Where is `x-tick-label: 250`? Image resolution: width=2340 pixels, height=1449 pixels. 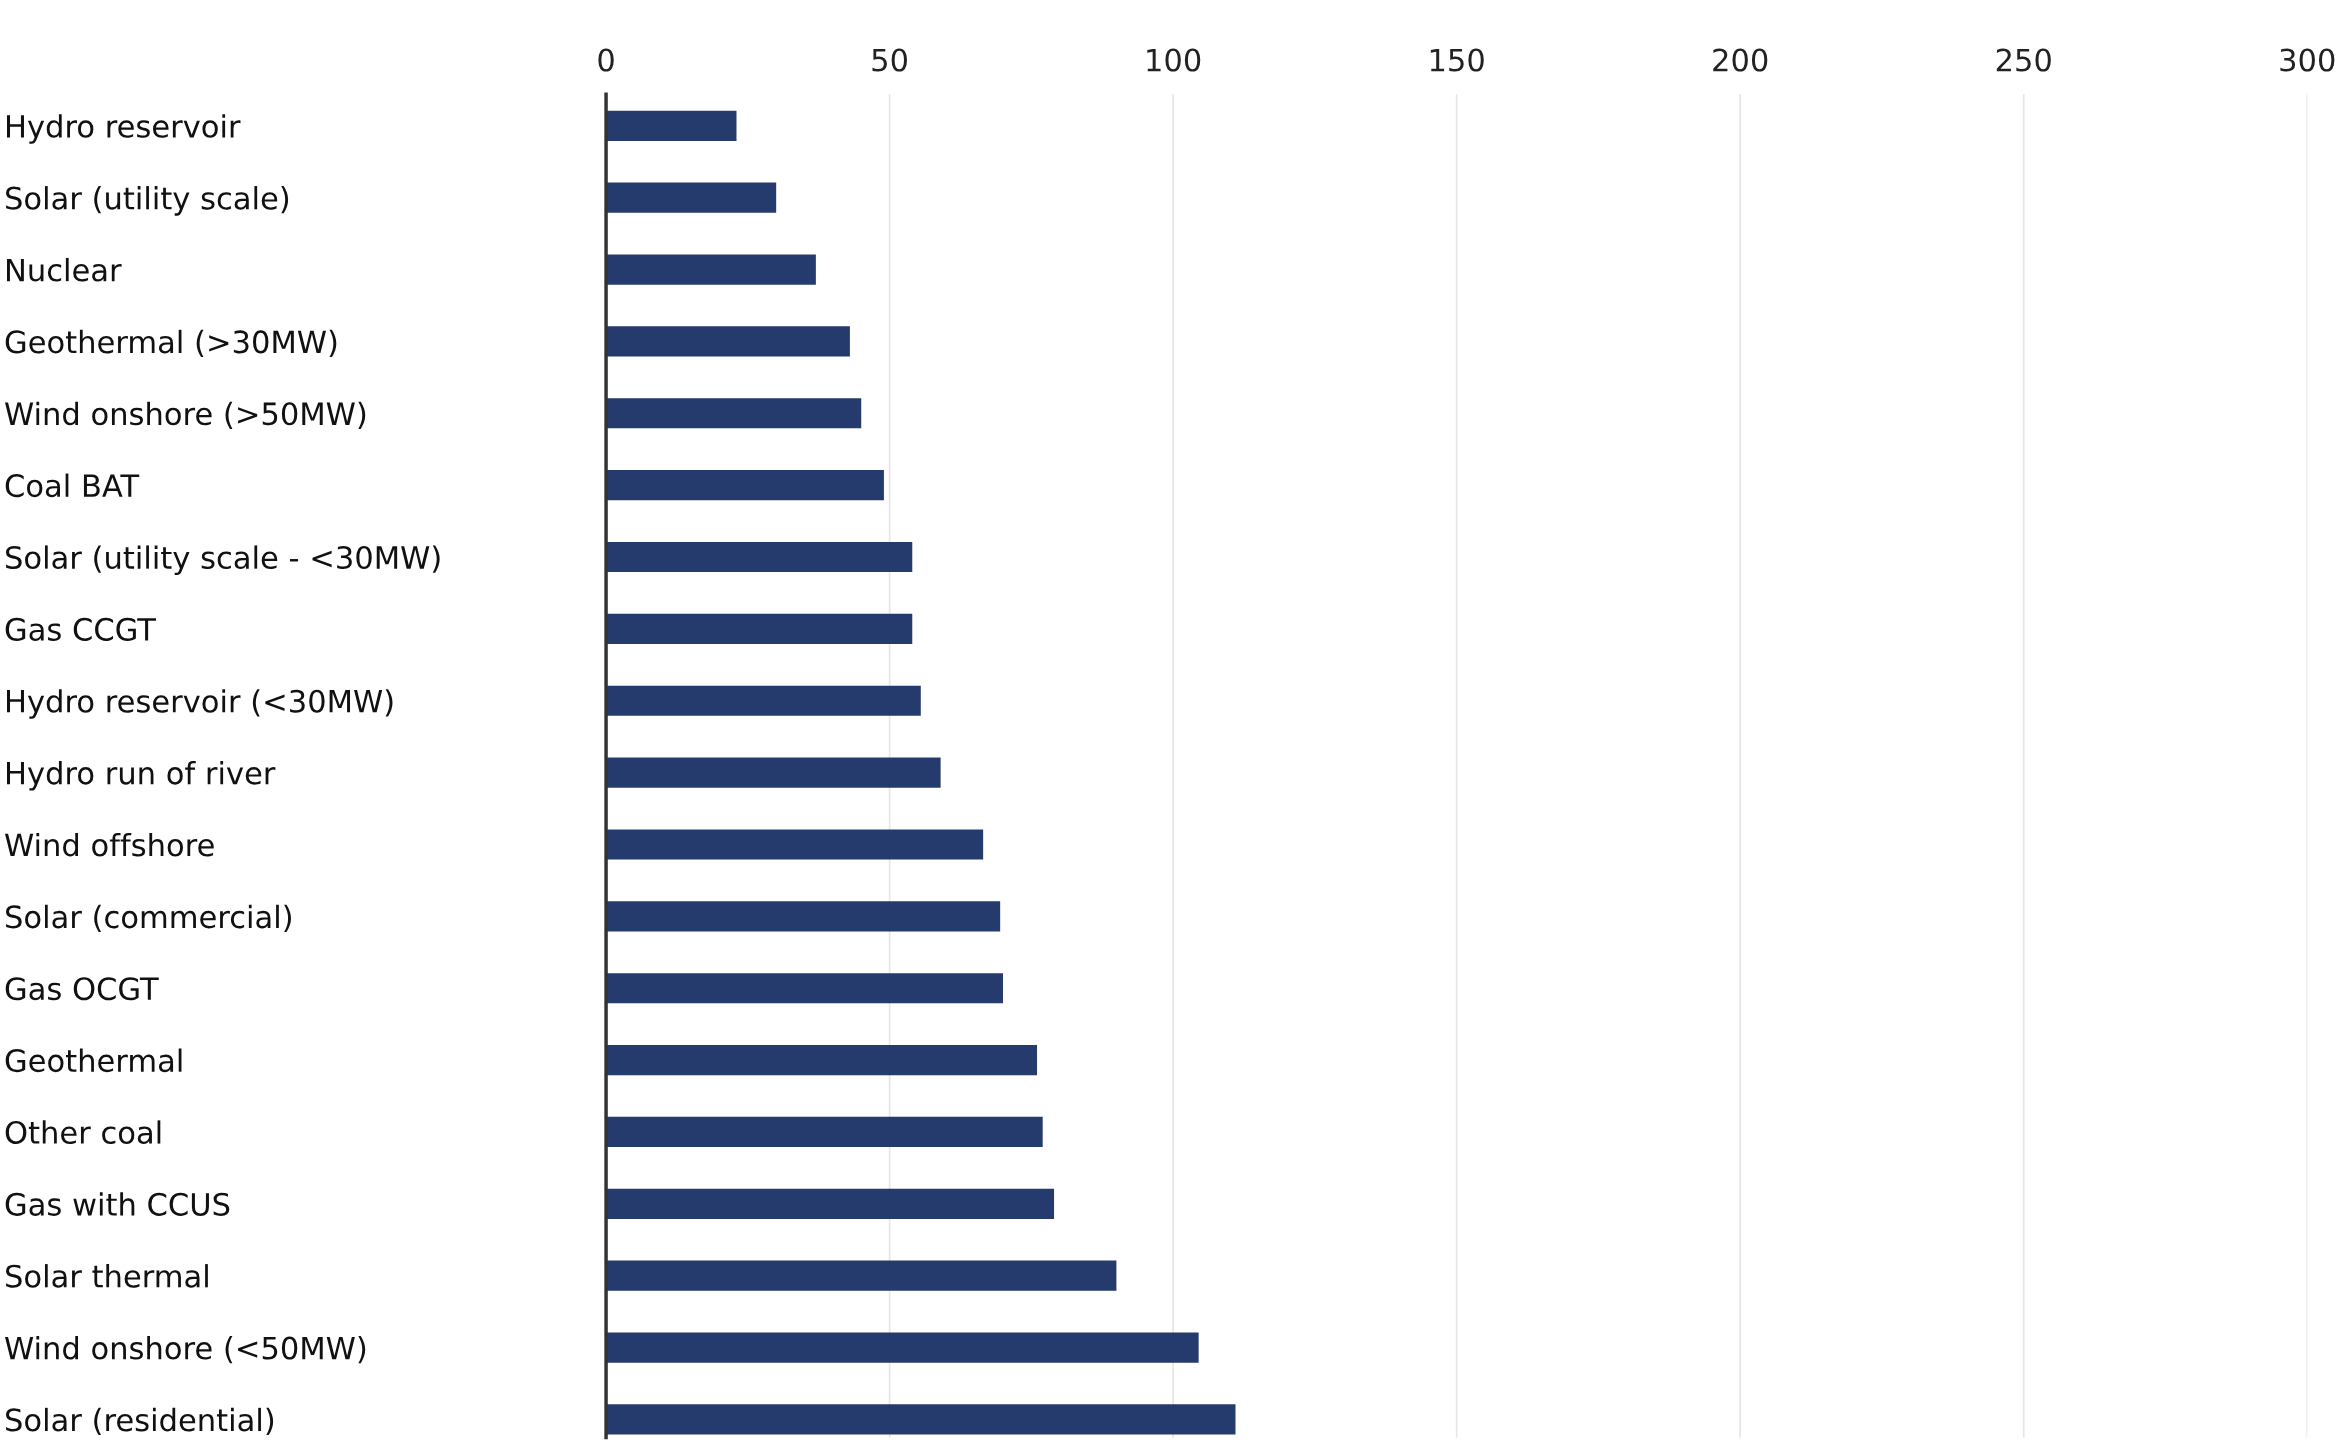
x-tick-label: 250 is located at coordinates (2023, 60).